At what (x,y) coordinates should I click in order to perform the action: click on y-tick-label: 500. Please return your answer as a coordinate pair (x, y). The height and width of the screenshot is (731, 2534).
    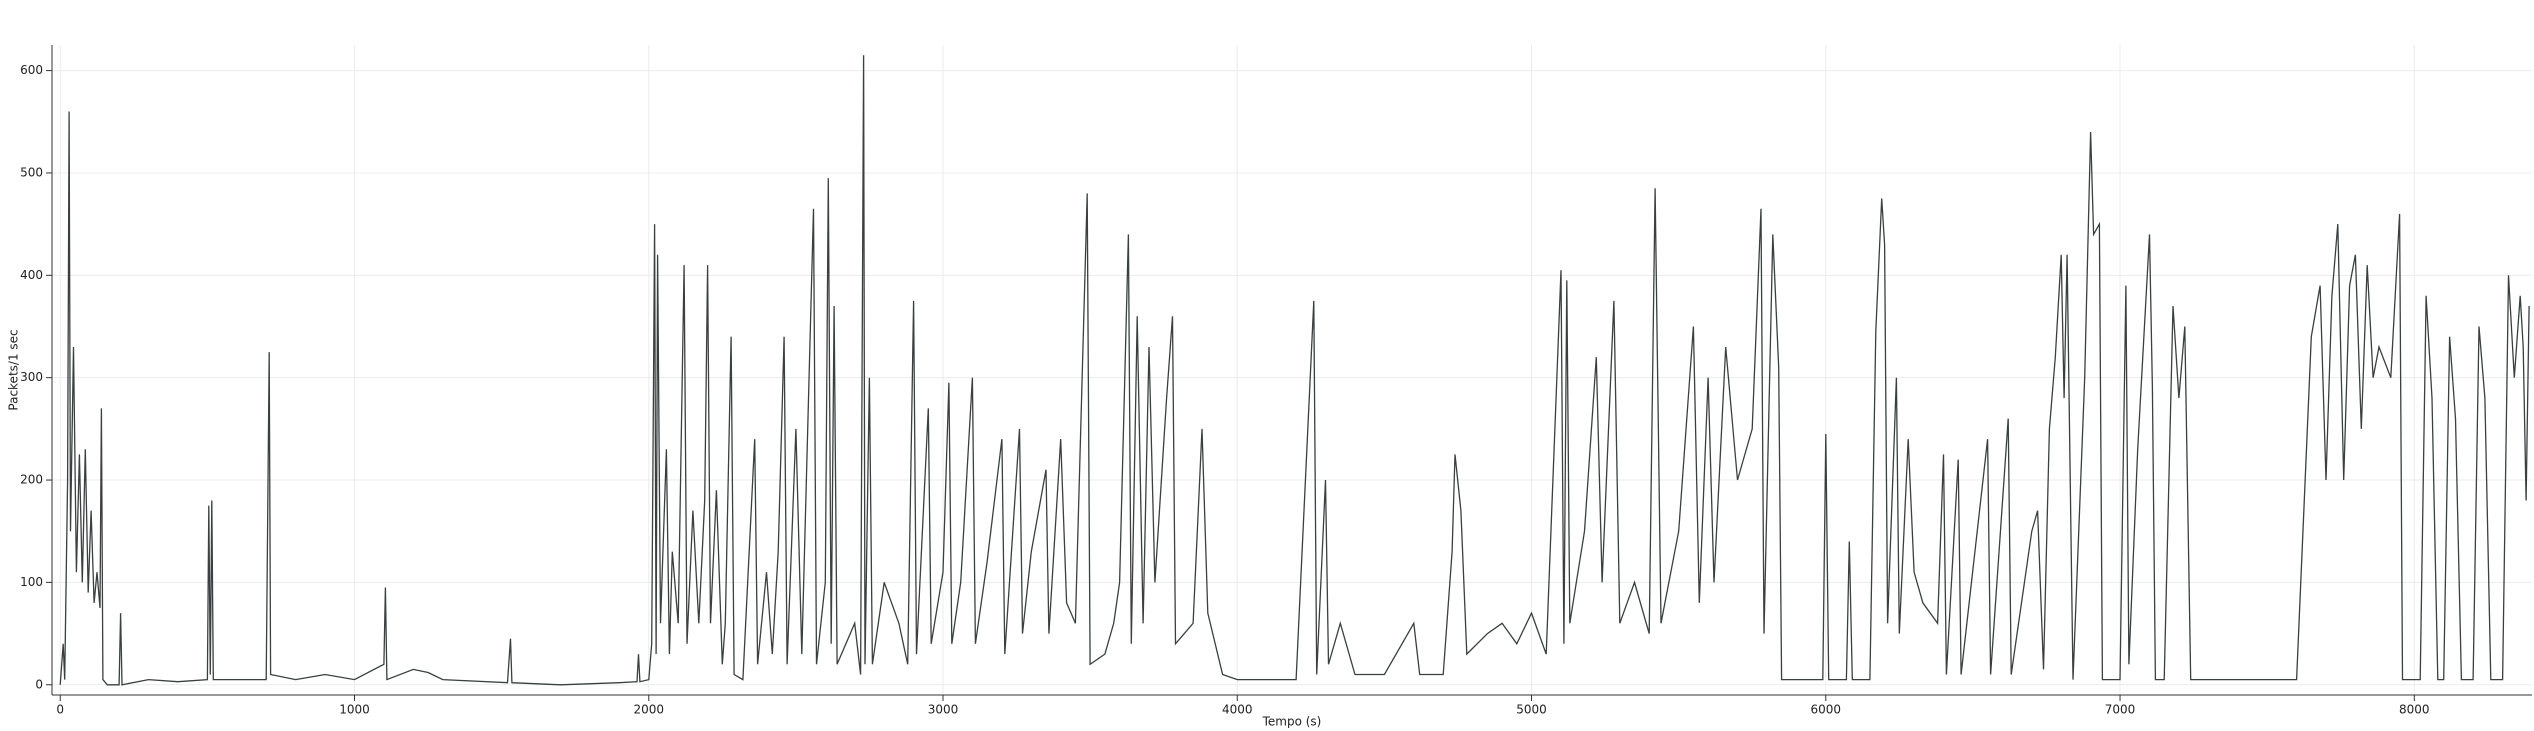
    Looking at the image, I should click on (31, 172).